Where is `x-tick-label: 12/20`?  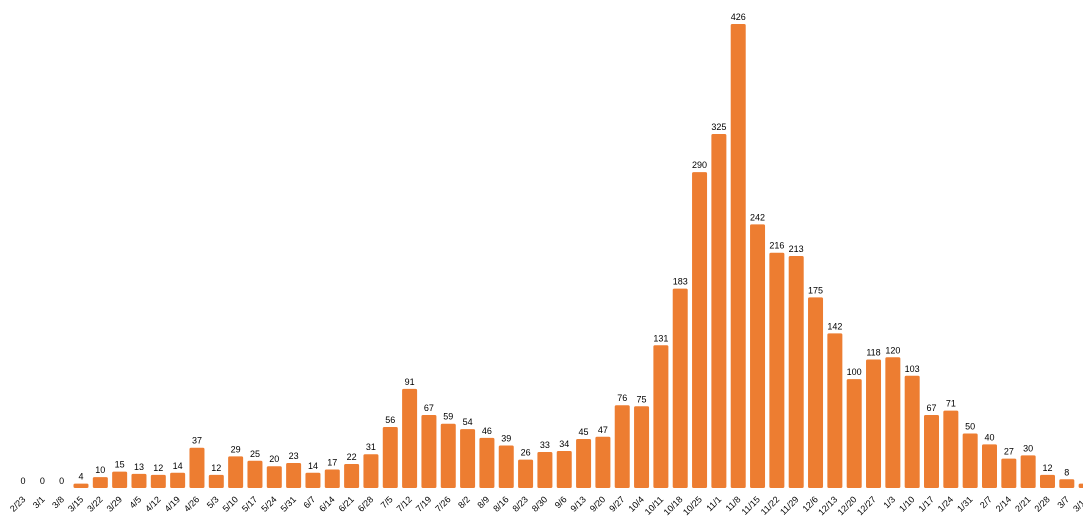 x-tick-label: 12/20 is located at coordinates (847, 505).